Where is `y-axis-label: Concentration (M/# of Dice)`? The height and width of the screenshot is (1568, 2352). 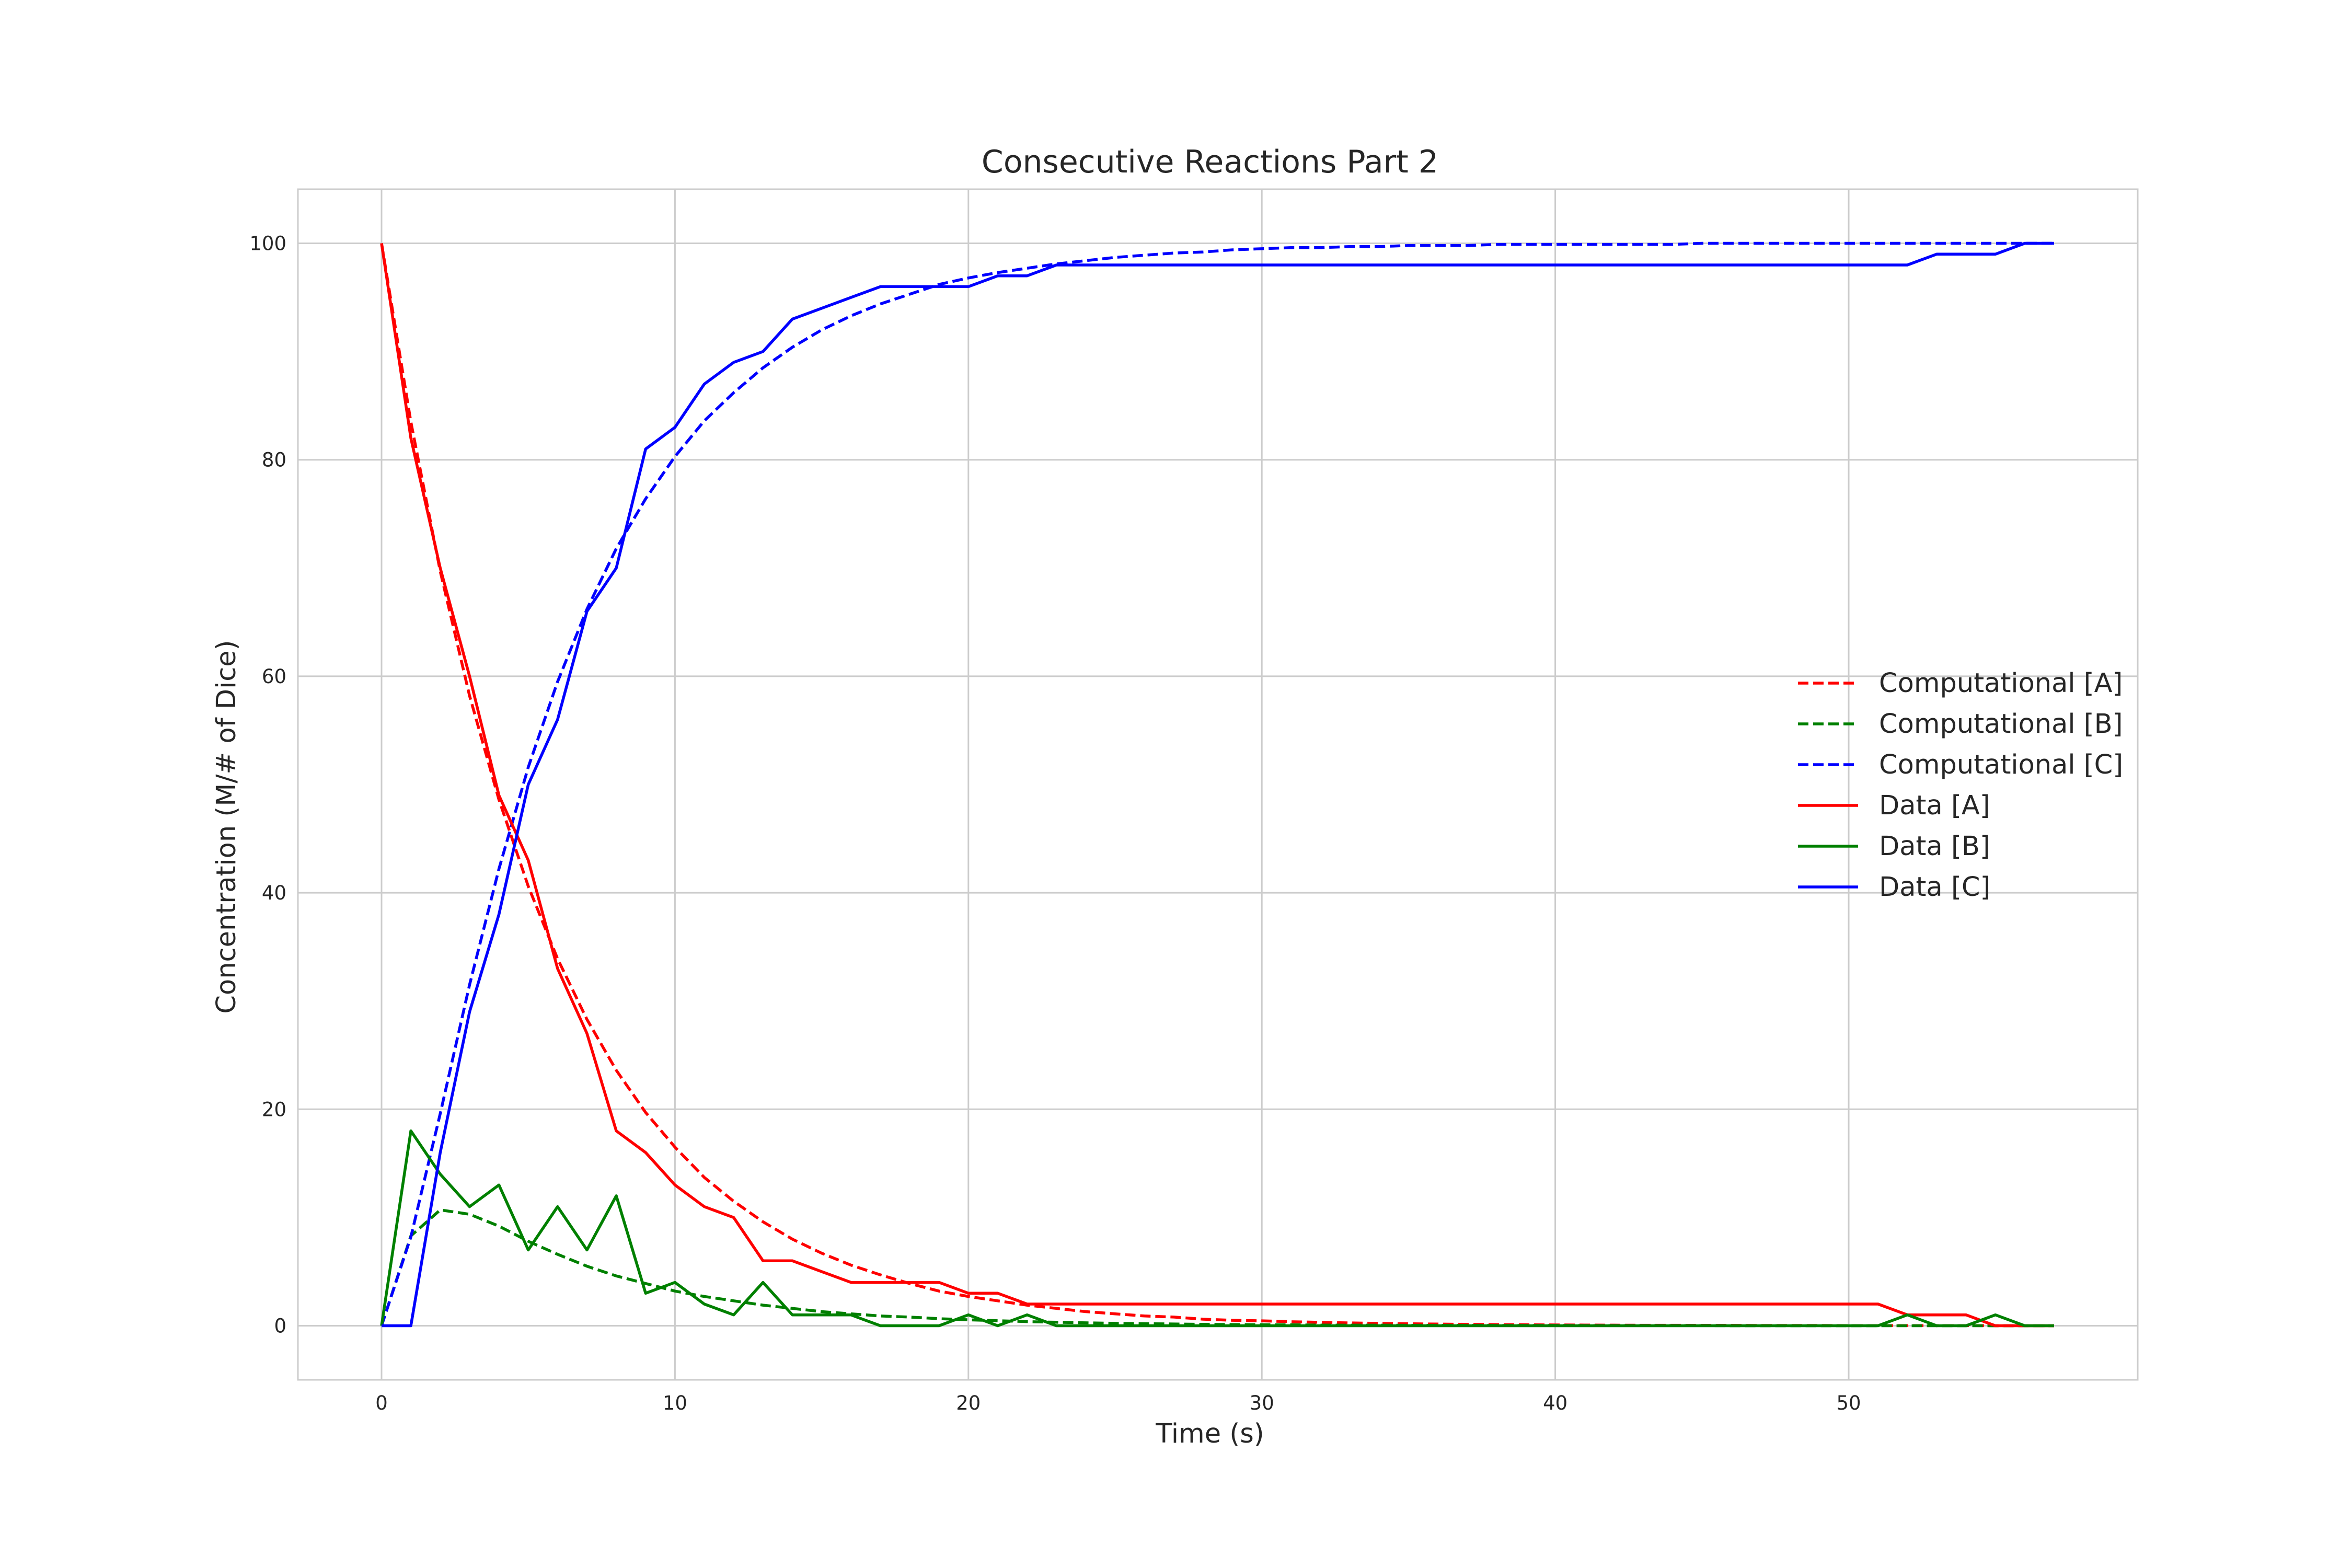
y-axis-label: Concentration (M/# of Dice) is located at coordinates (226, 826).